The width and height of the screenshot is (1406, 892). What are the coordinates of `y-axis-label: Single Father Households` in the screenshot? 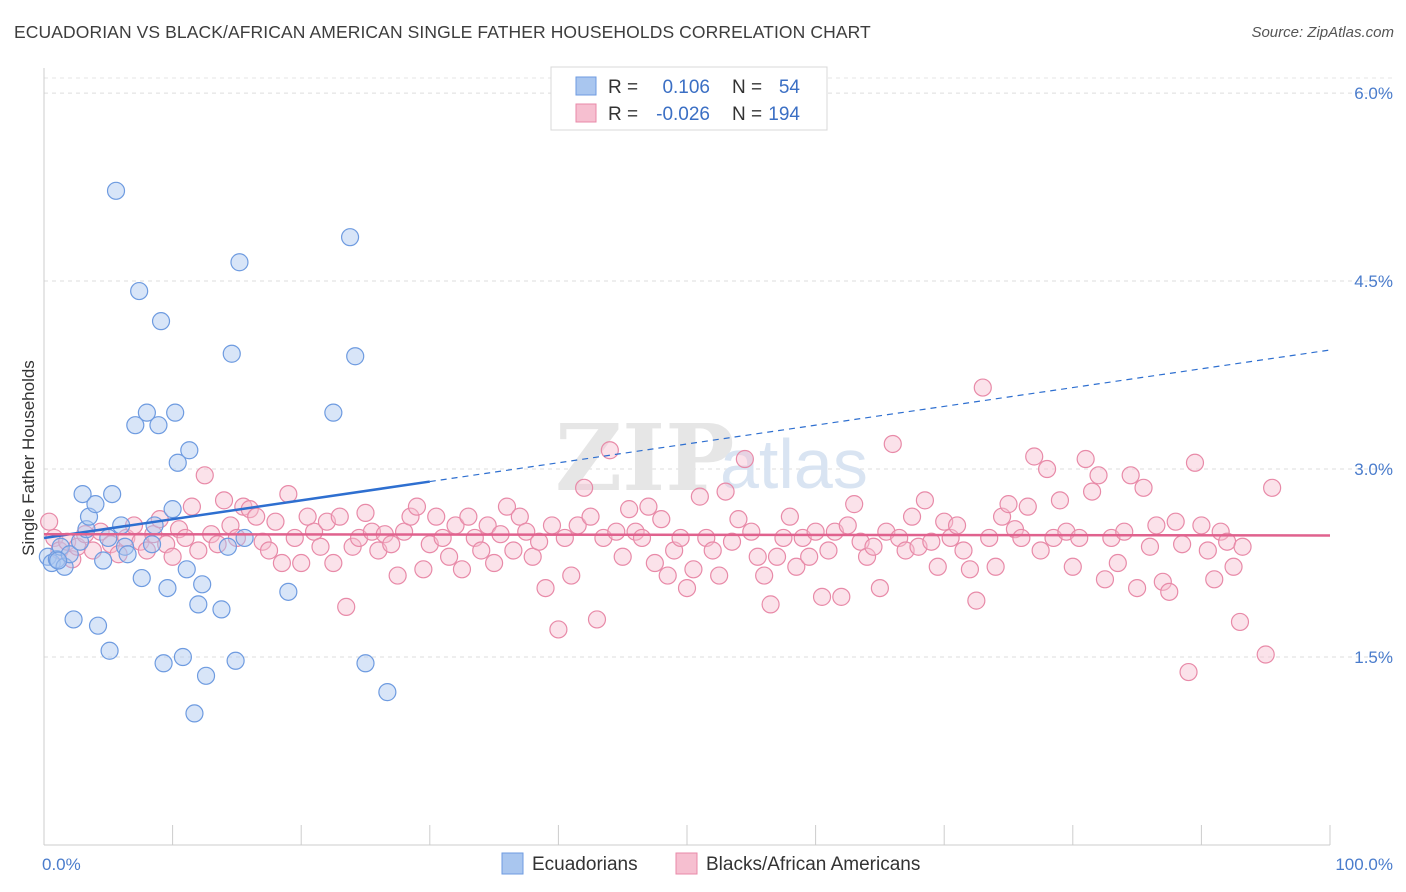 It's located at (28, 458).